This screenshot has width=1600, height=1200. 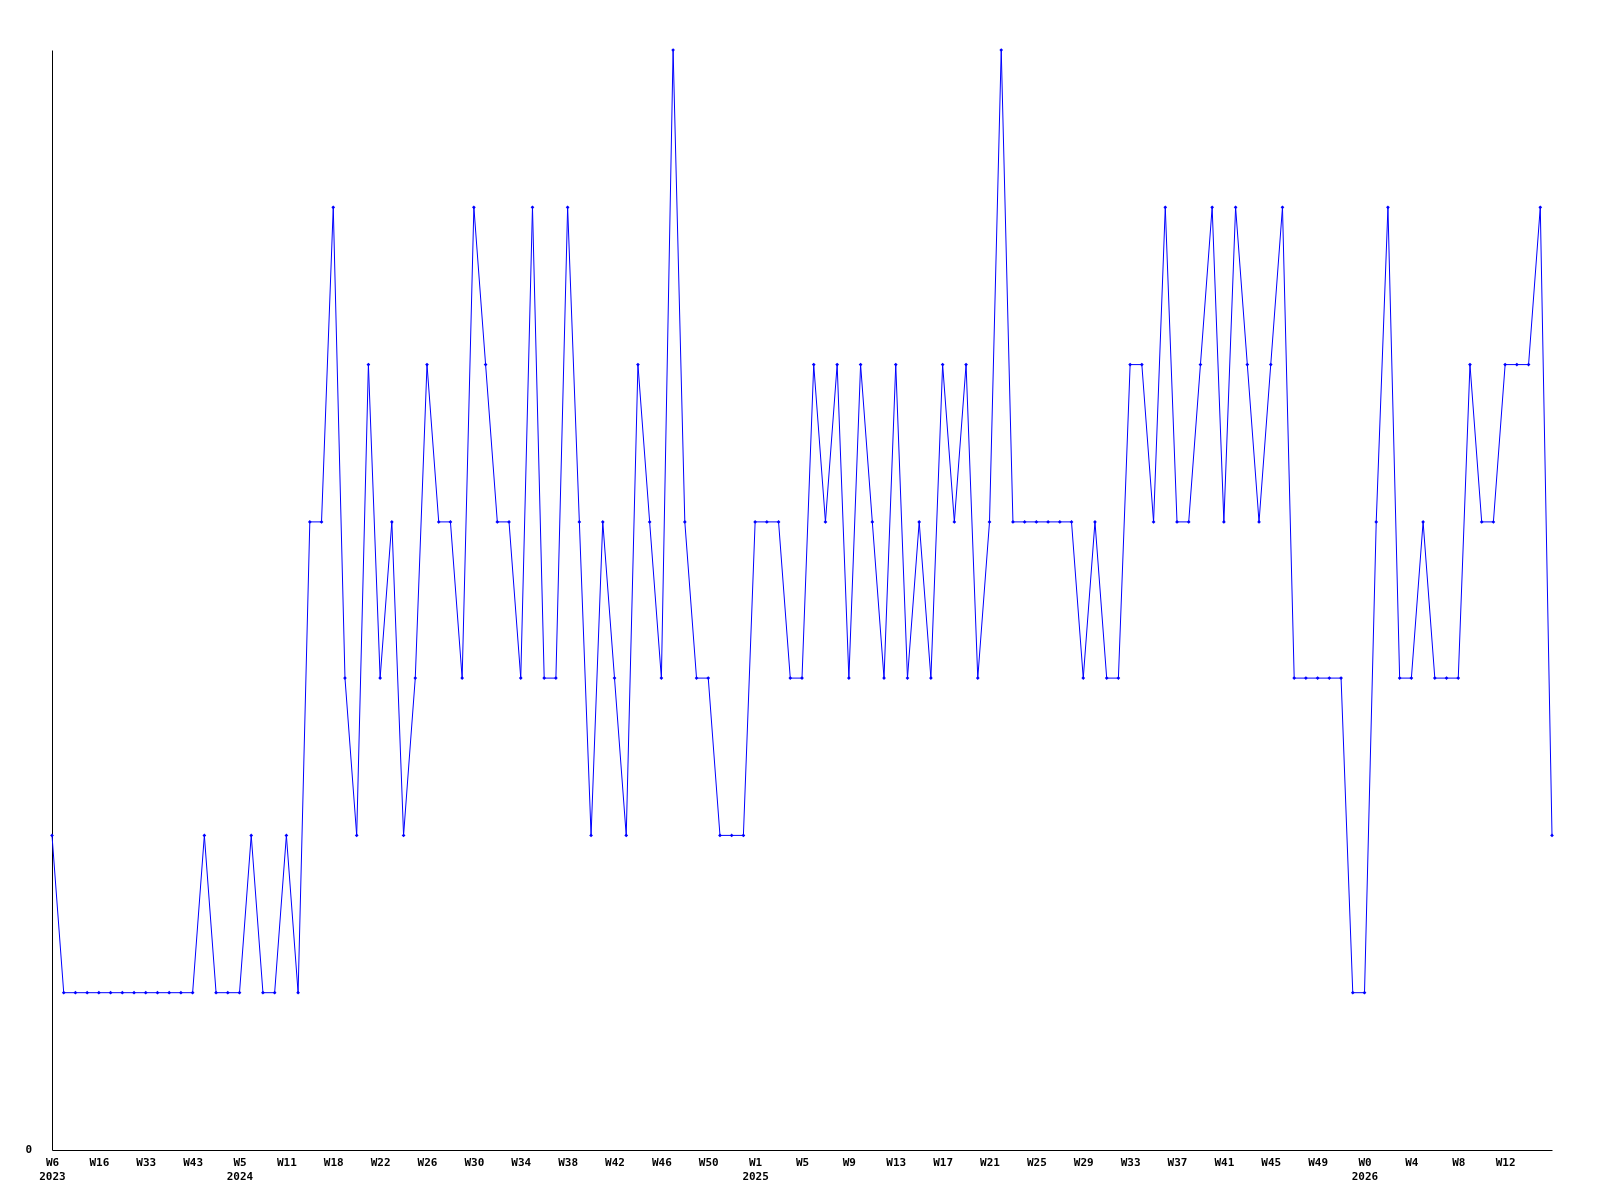 What do you see at coordinates (1083, 1162) in the screenshot?
I see `x-tick-label: W29` at bounding box center [1083, 1162].